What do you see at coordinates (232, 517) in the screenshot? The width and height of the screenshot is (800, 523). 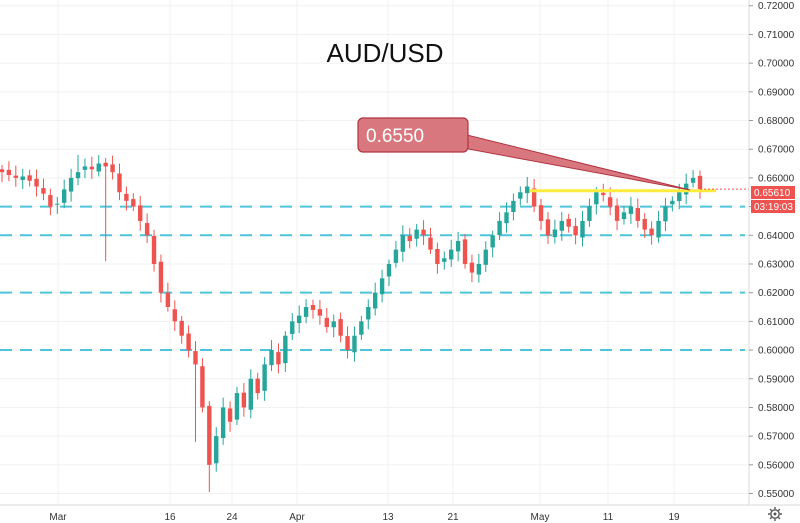 I see `x-tick-label: 24` at bounding box center [232, 517].